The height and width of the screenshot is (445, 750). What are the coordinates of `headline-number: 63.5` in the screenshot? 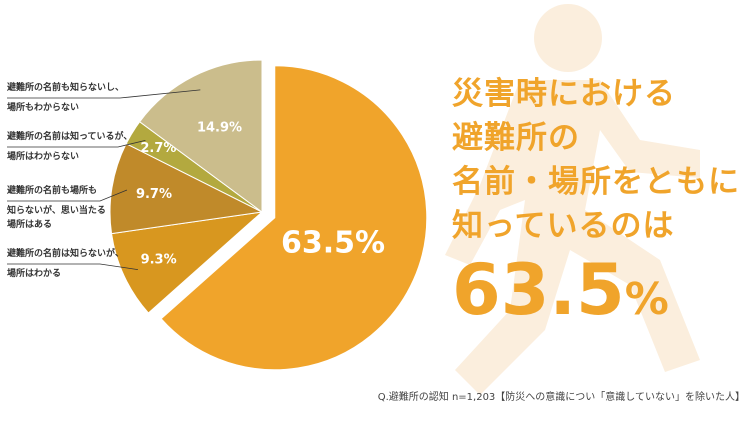 It's located at (538, 290).